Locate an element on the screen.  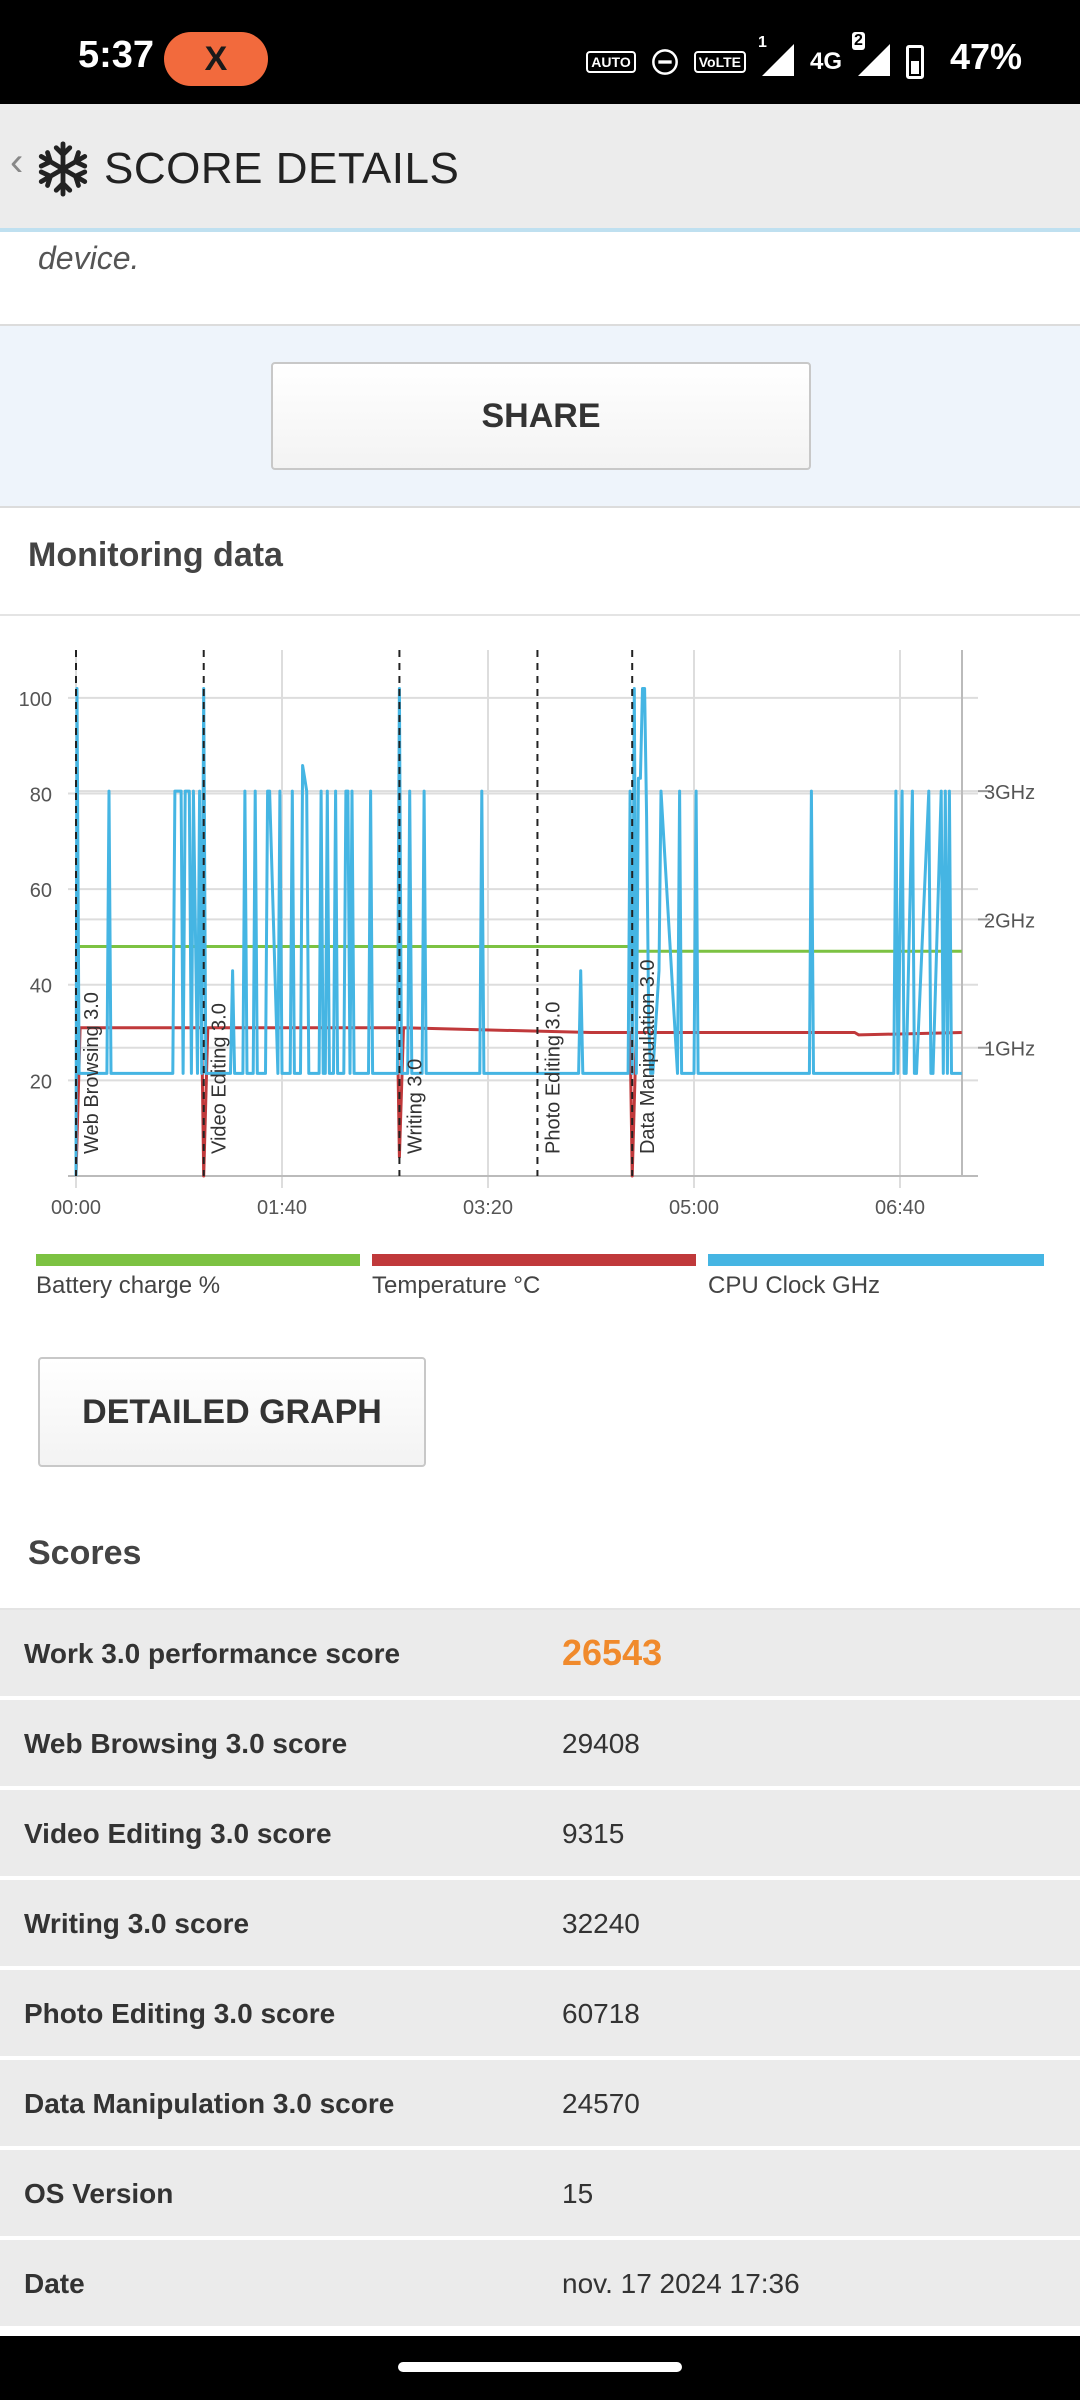
score-value: 29408 is located at coordinates (601, 1743).